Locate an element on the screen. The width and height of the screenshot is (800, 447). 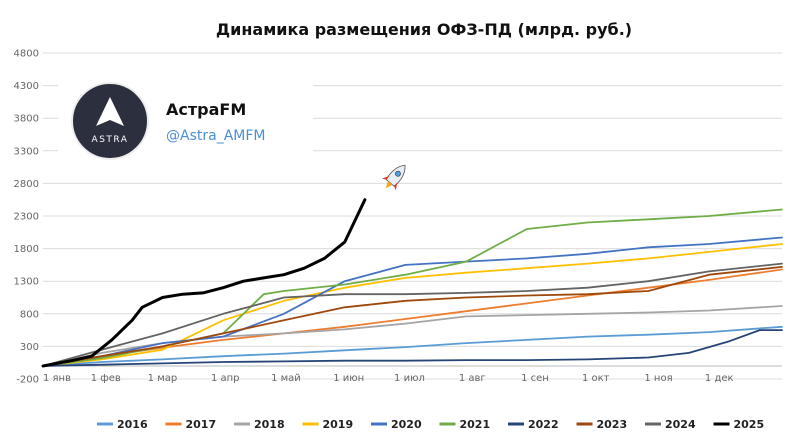
x-tick-label: 1 июл is located at coordinates (409, 378).